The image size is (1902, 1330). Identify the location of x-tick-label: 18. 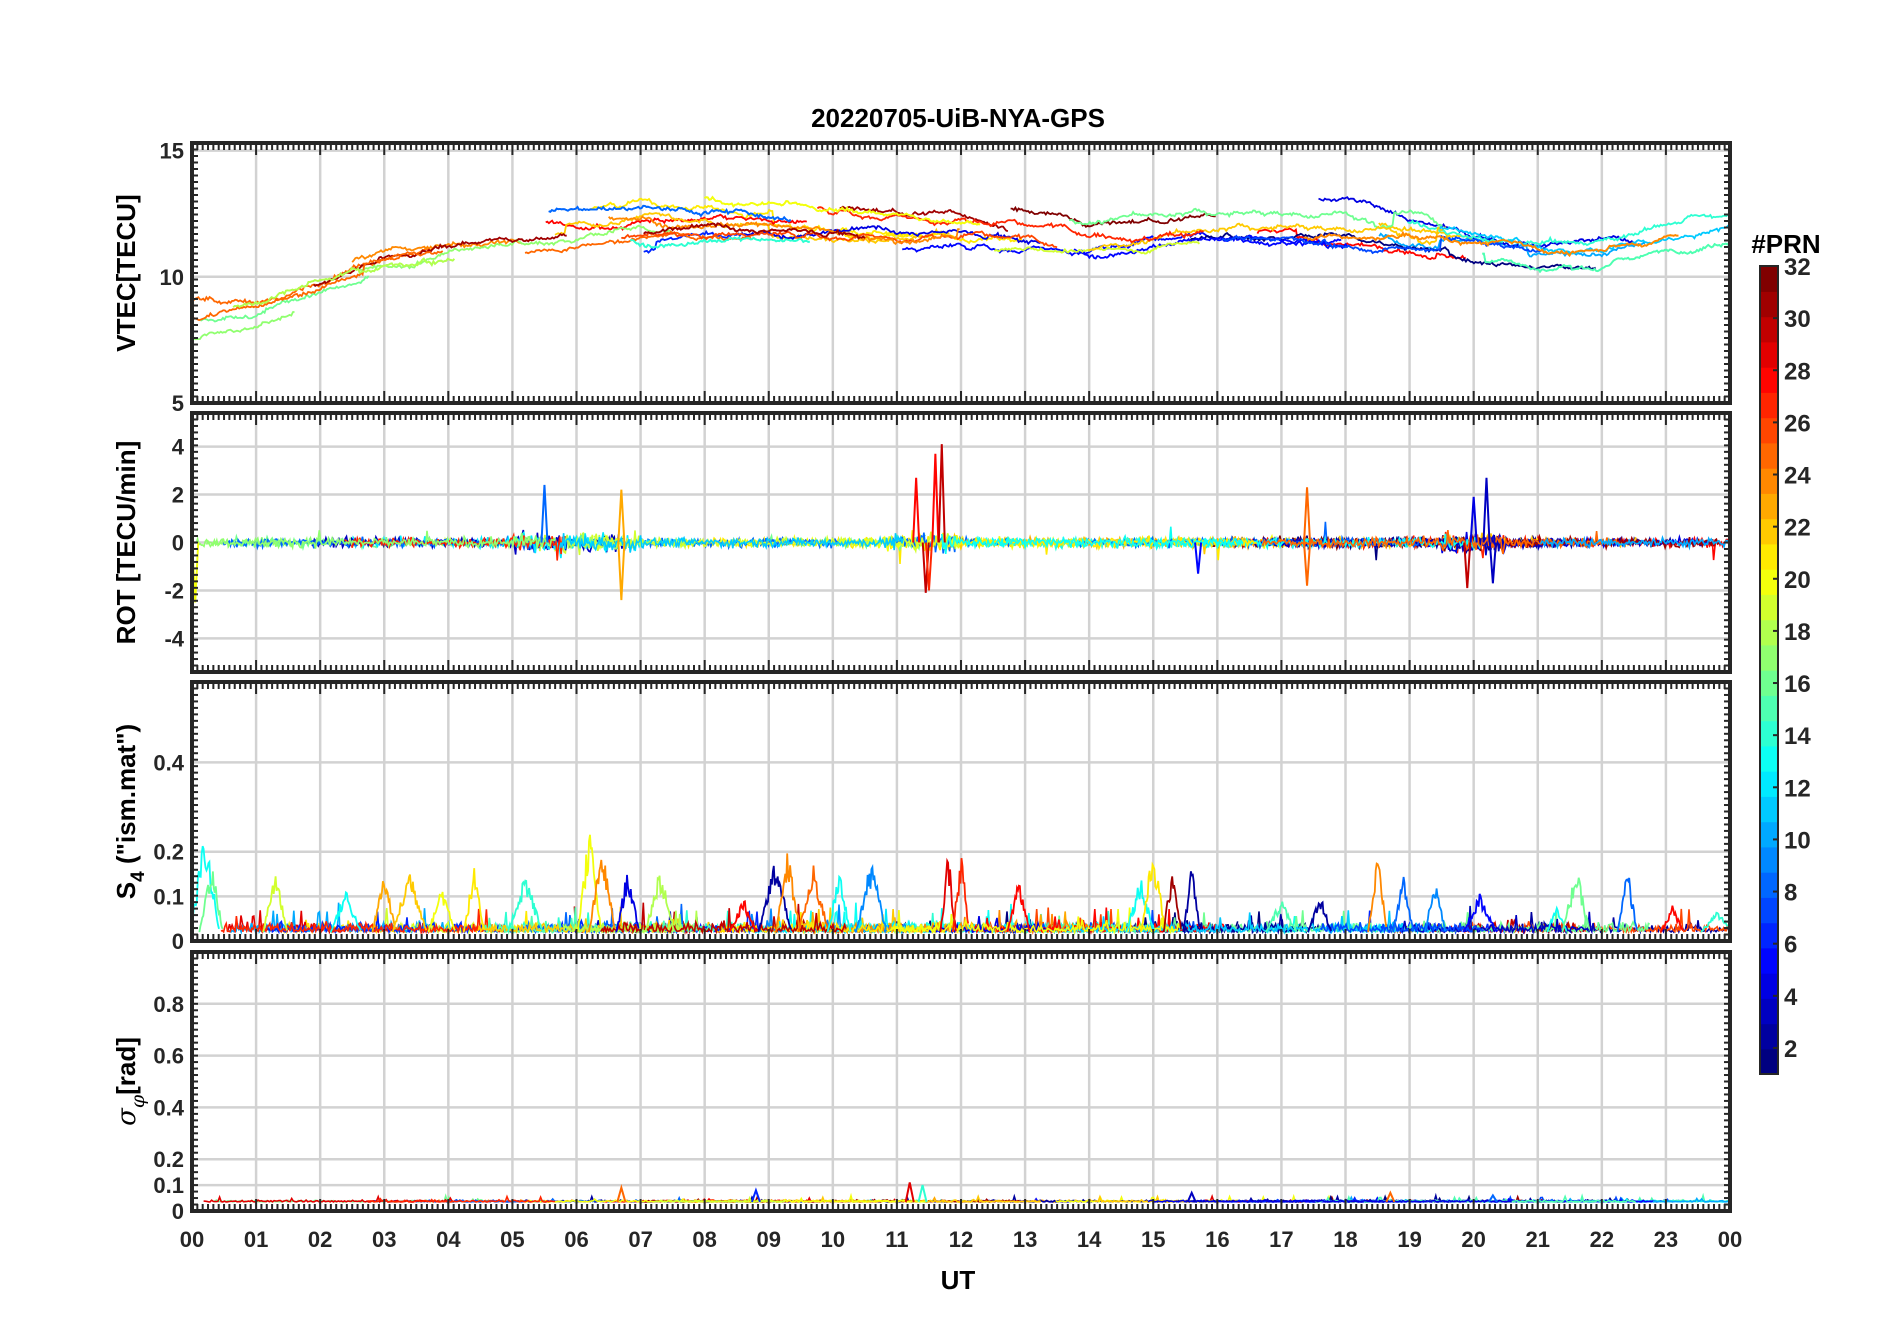
(1345, 1239).